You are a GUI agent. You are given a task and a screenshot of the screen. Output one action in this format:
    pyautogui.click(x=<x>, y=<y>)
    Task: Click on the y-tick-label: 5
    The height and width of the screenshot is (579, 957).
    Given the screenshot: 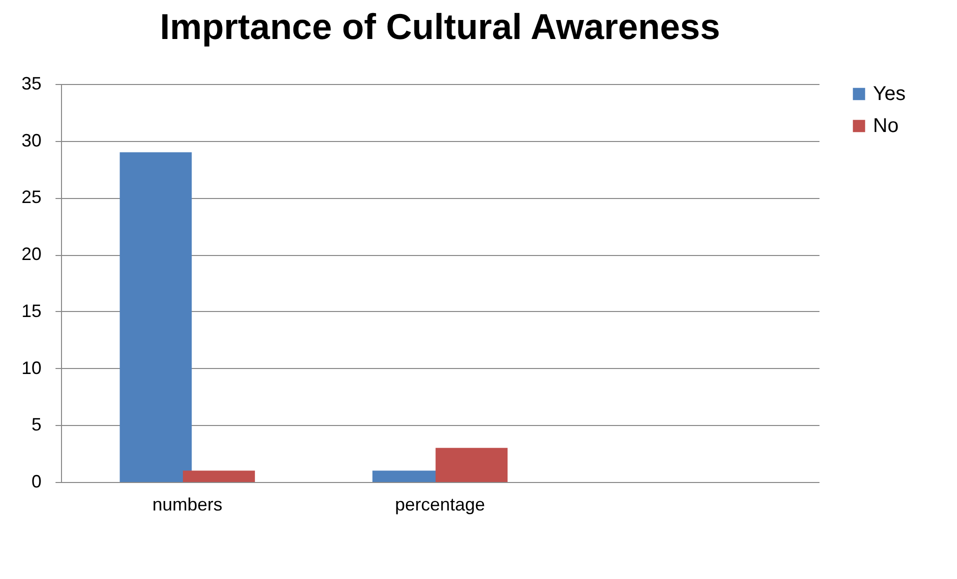 What is the action you would take?
    pyautogui.click(x=36, y=424)
    